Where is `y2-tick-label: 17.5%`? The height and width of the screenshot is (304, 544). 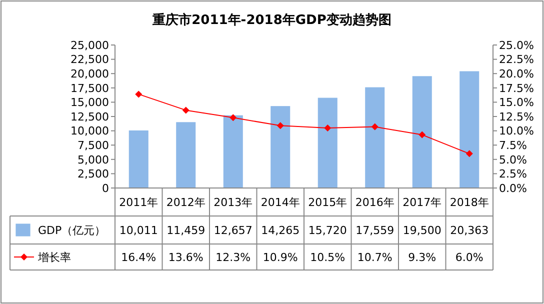
y2-tick-label: 17.5% is located at coordinates (516, 88).